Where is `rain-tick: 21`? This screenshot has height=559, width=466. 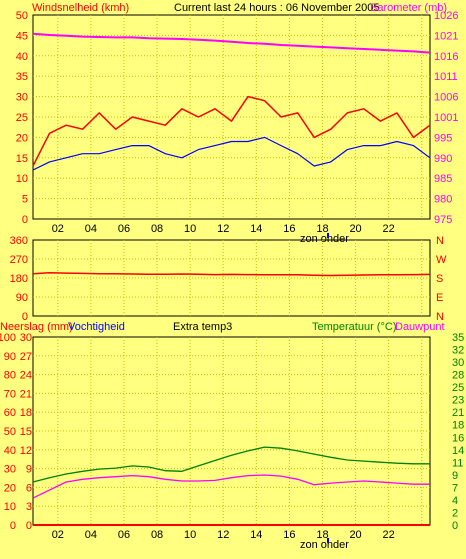 rain-tick: 21 is located at coordinates (26, 394).